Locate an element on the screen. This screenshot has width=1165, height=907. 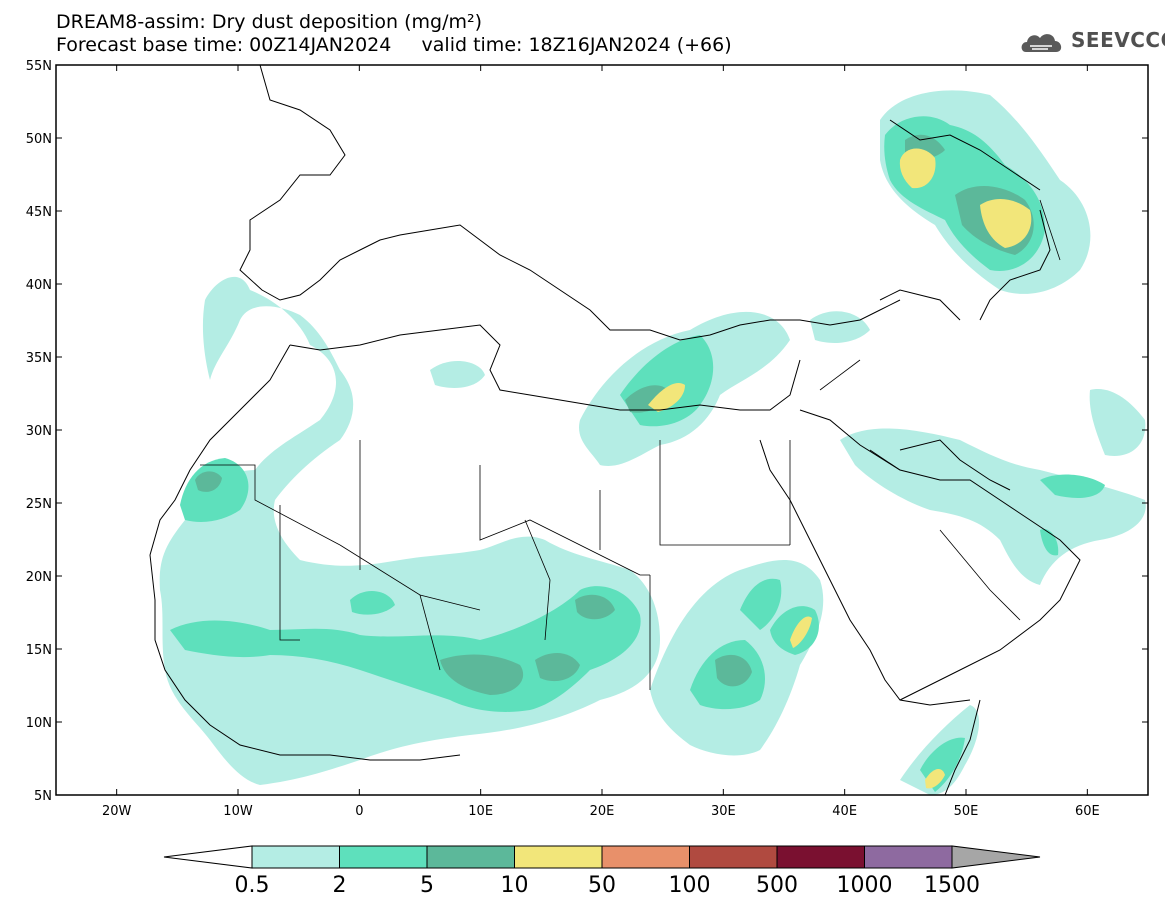
longitude-labels: 20W 10W 0 10E 20E 30E 40E 50E 60E is located at coordinates (601, 811).